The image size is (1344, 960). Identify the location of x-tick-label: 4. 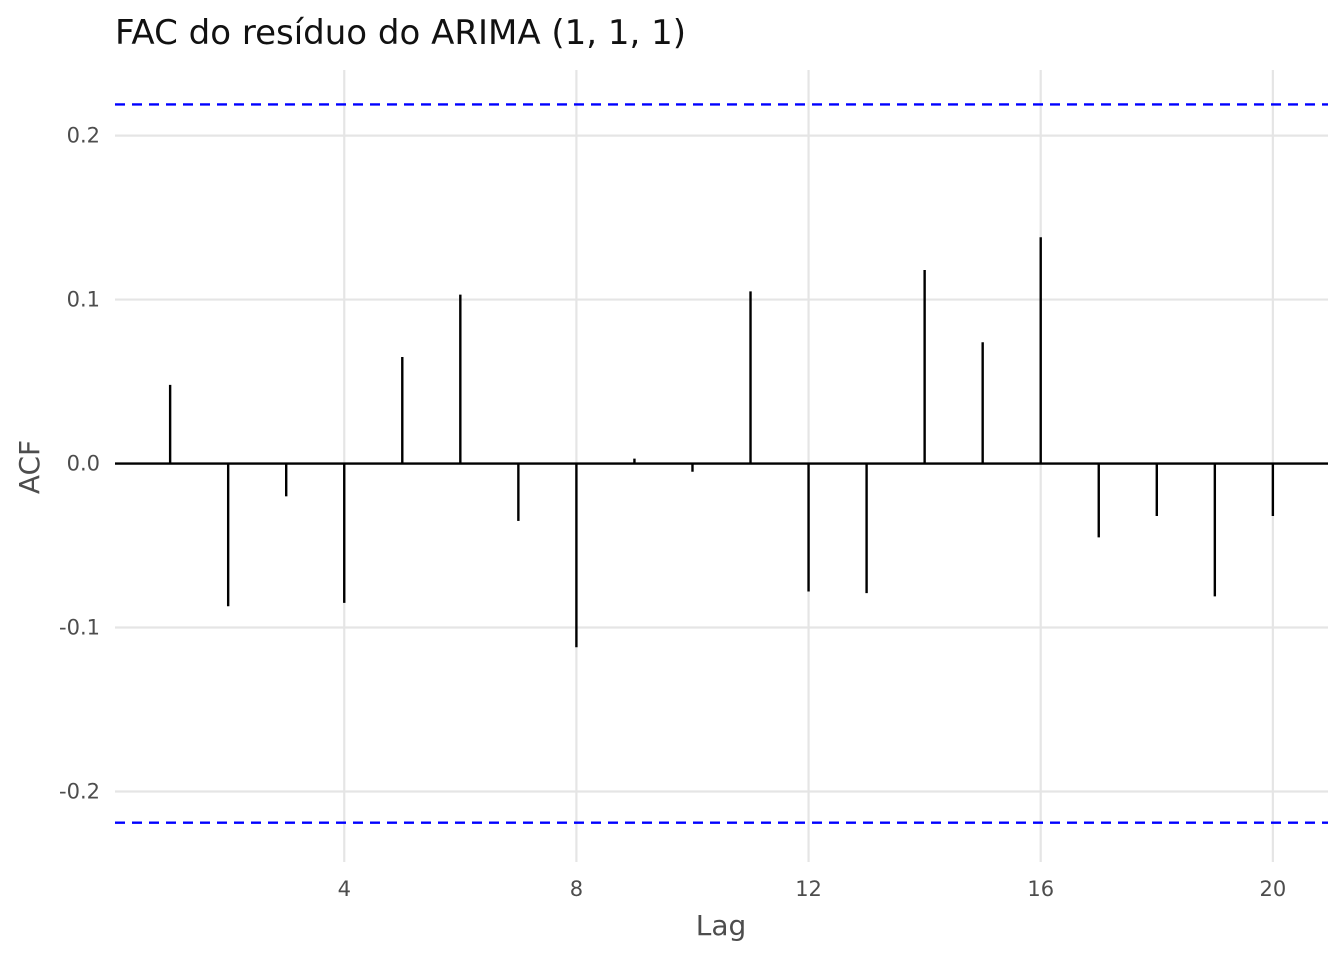
(344, 889).